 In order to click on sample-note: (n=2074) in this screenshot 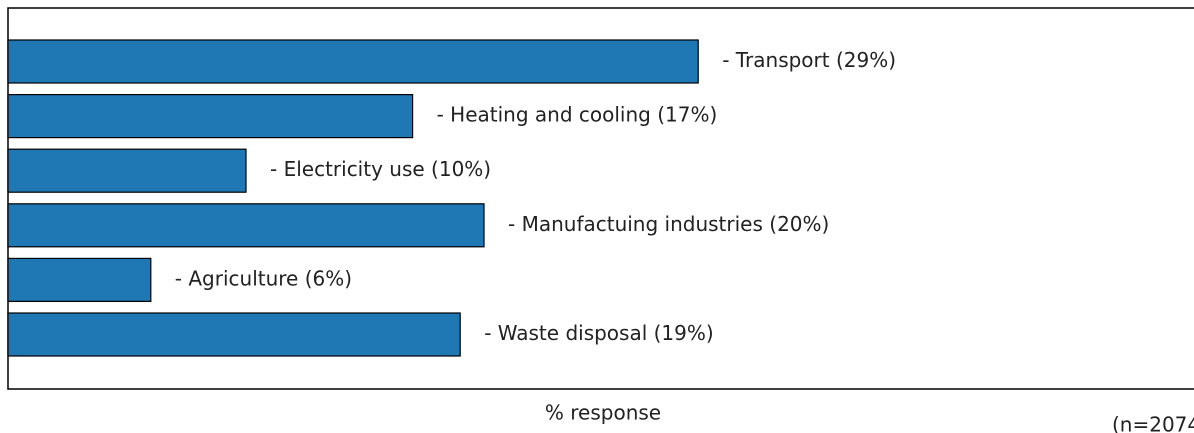, I will do `click(1153, 423)`.